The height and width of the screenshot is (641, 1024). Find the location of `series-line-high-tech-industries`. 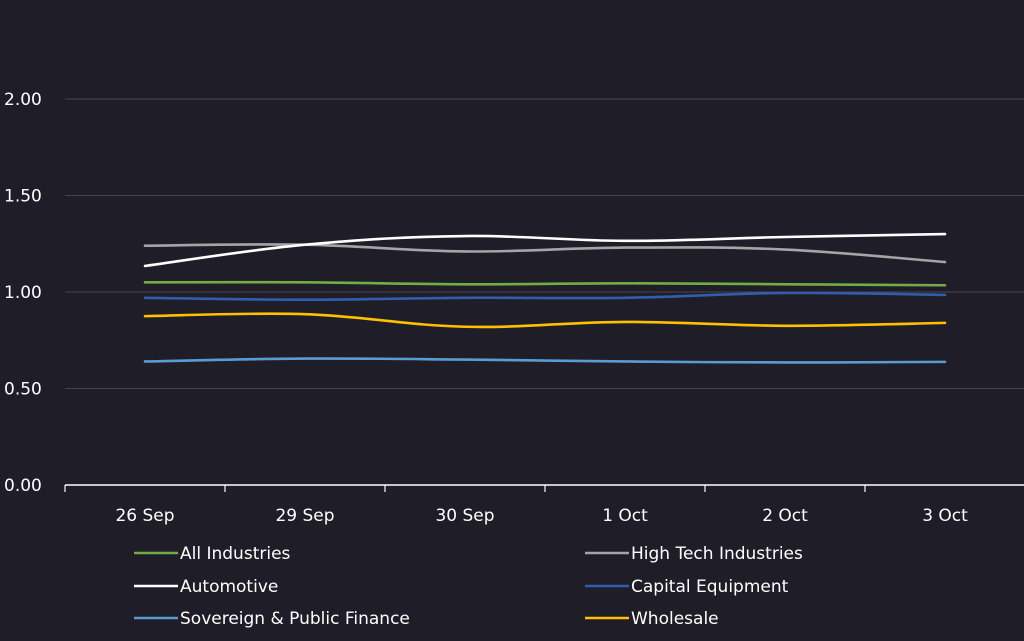

series-line-high-tech-industries is located at coordinates (545, 253).